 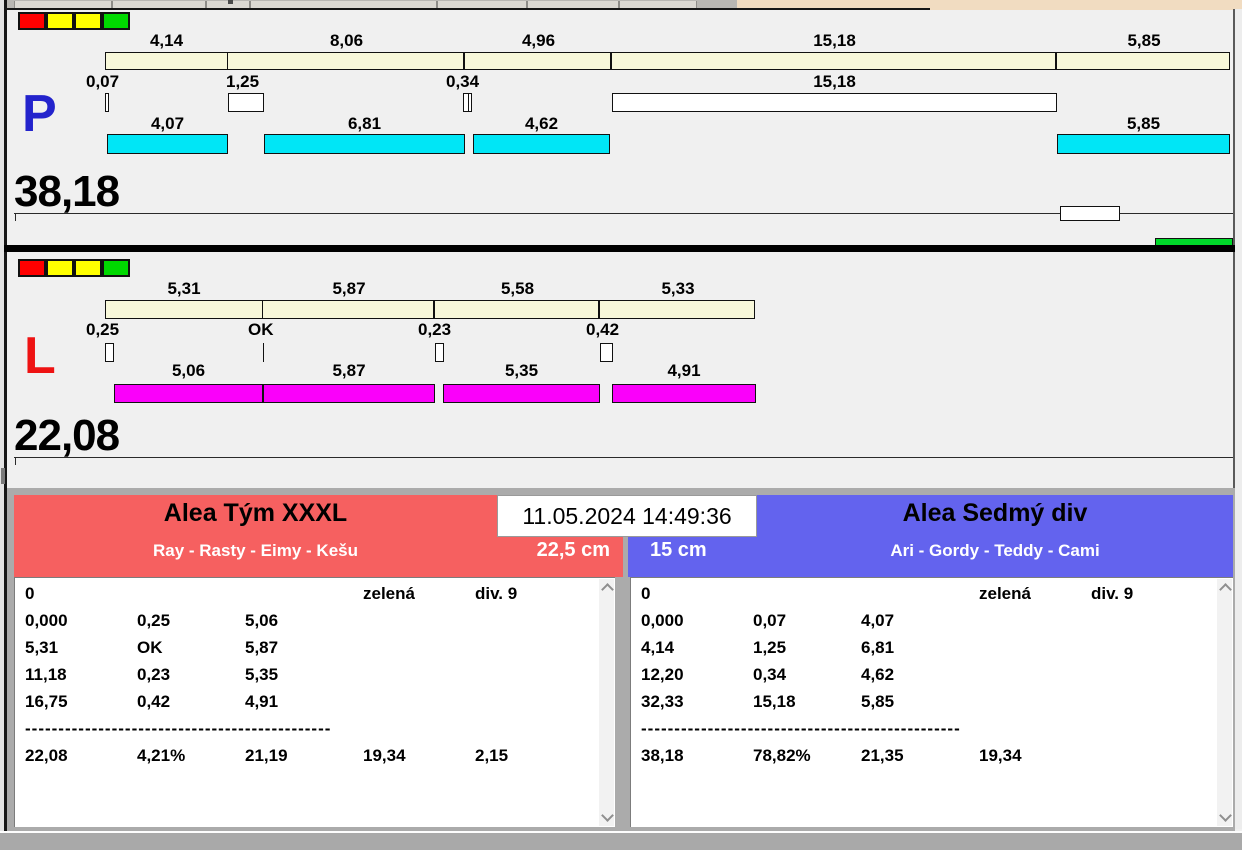 I want to click on extra-white-box, so click(x=1090, y=213).